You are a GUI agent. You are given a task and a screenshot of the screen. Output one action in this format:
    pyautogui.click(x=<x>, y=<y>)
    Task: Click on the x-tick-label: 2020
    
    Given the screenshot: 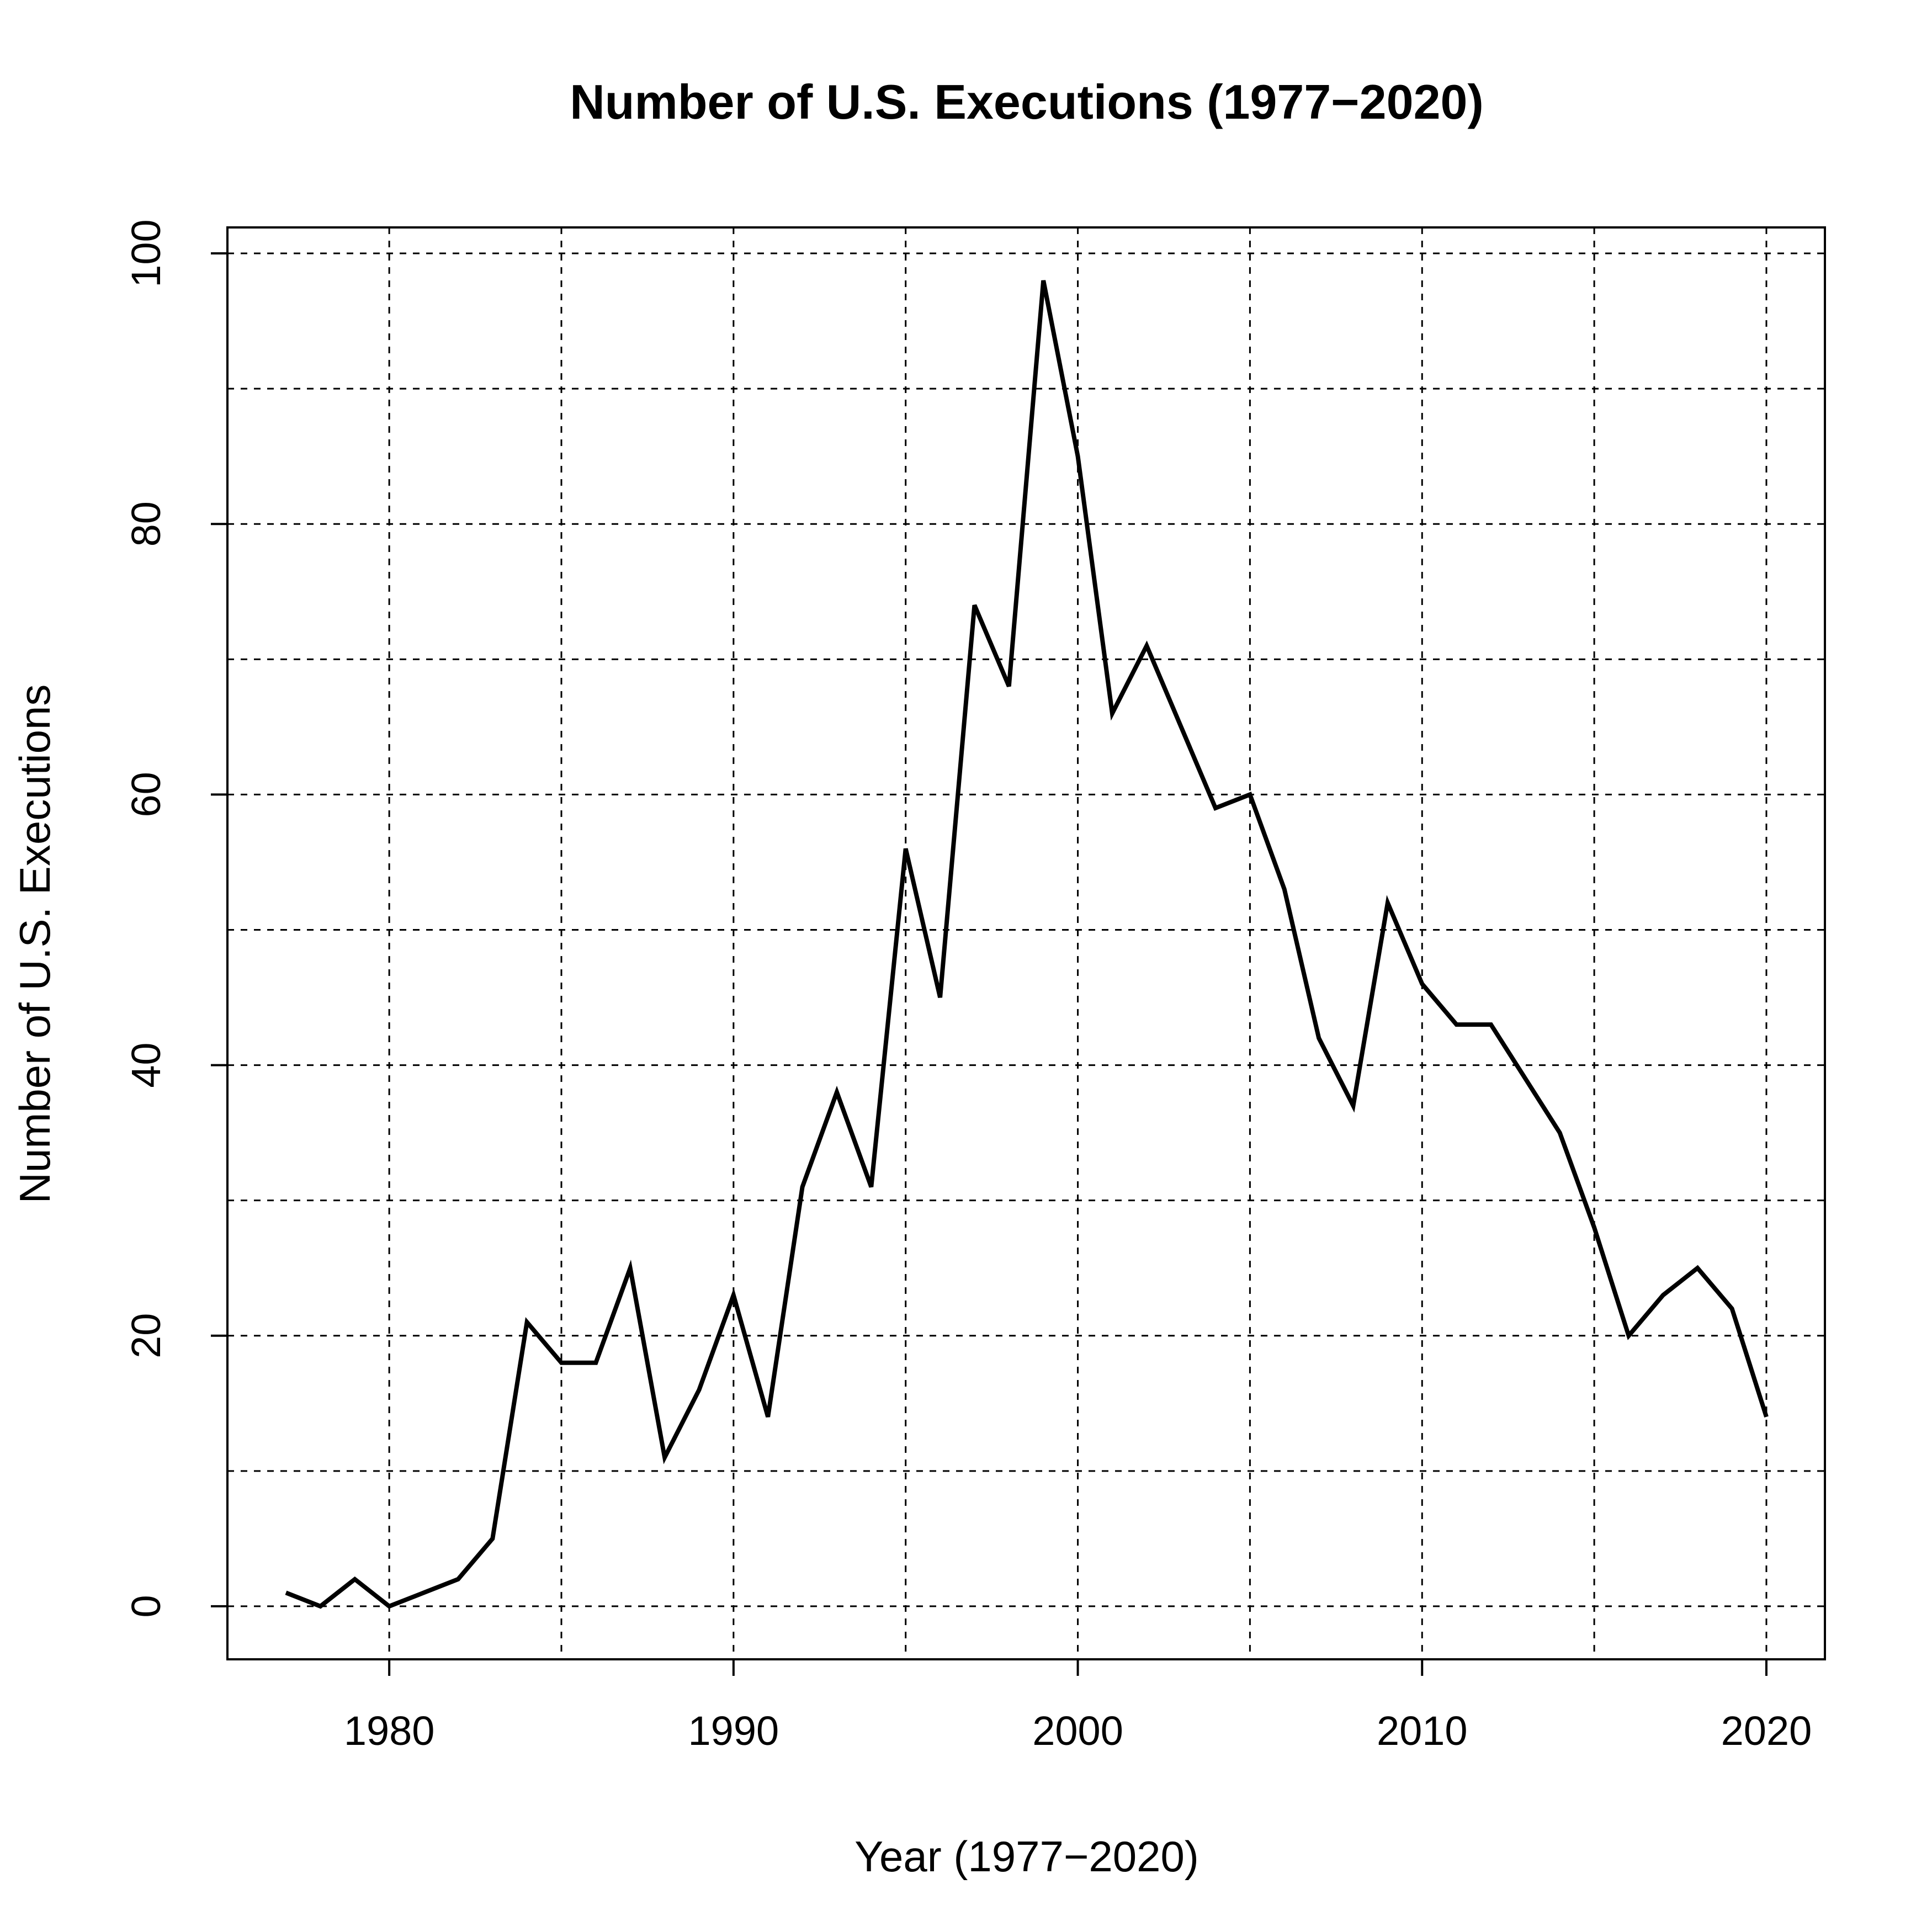 What is the action you would take?
    pyautogui.click(x=1767, y=1731)
    